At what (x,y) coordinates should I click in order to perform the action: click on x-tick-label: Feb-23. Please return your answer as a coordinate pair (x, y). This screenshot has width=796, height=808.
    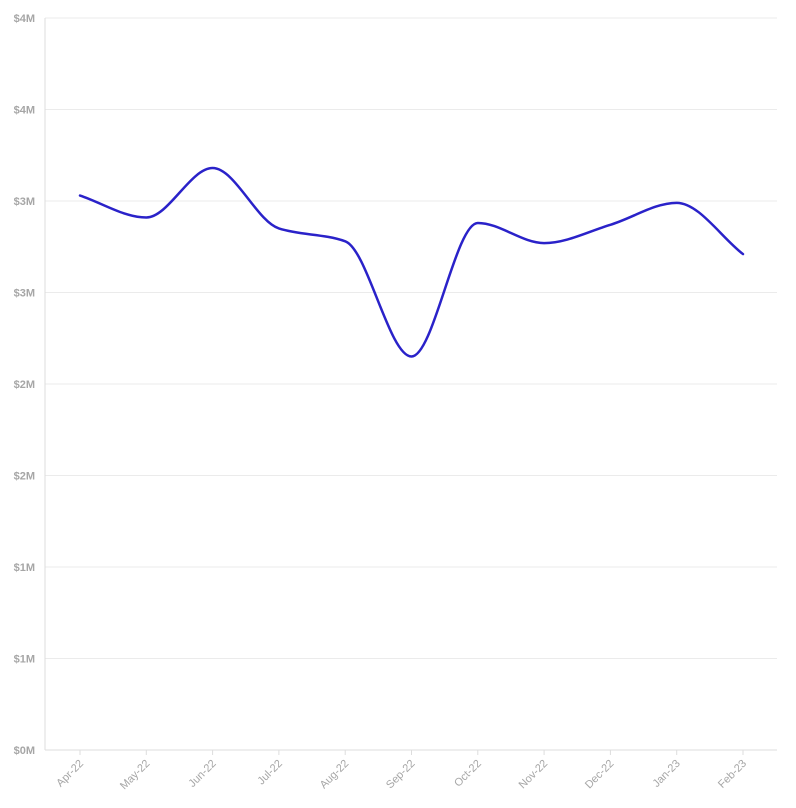
    Looking at the image, I should click on (732, 774).